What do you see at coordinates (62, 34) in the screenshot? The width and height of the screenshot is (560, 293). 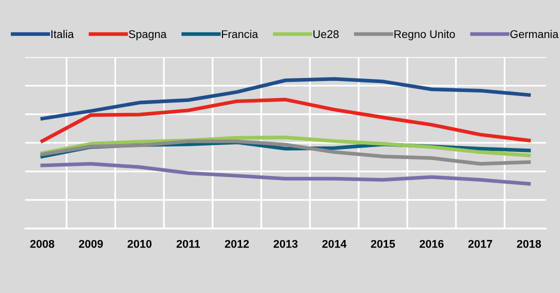 I see `legend-label: Italia` at bounding box center [62, 34].